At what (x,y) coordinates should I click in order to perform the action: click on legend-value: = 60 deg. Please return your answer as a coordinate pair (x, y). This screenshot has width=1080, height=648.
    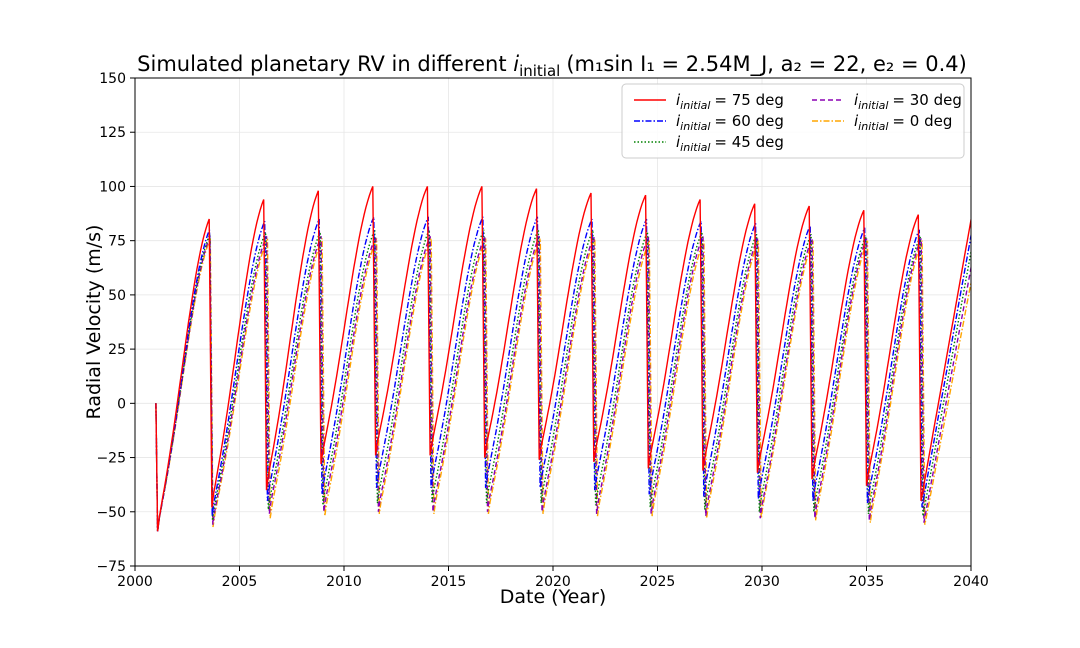
    Looking at the image, I should click on (748, 121).